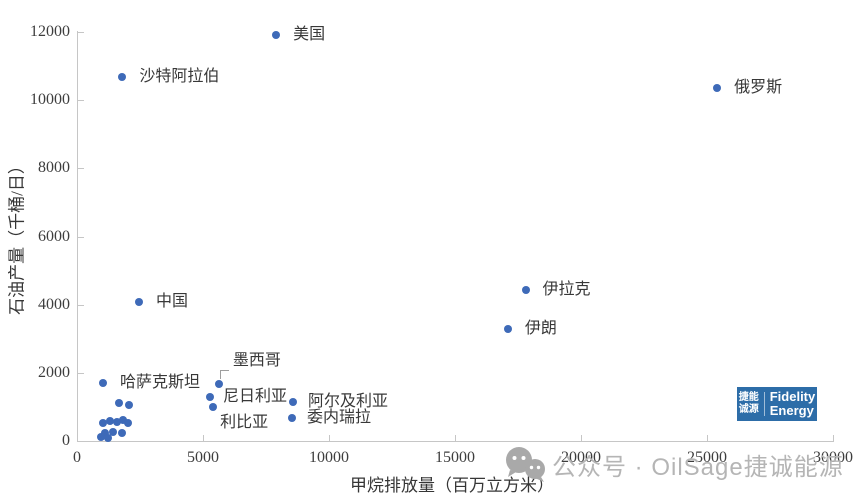 The height and width of the screenshot is (499, 853). What do you see at coordinates (748, 397) in the screenshot?
I see `brand-logo-cn-line1: 捷能` at bounding box center [748, 397].